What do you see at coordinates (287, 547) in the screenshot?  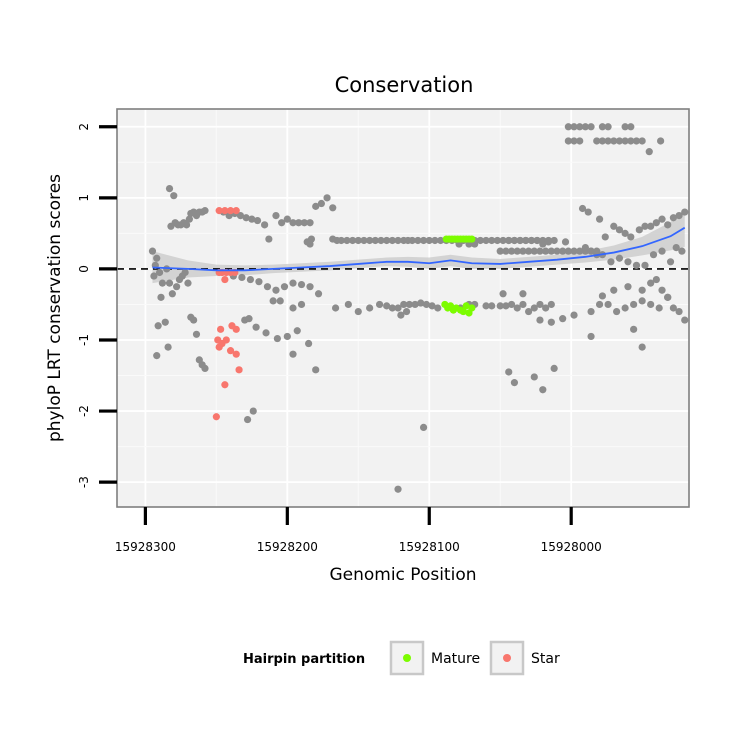 I see `x-tick-label: 15928200` at bounding box center [287, 547].